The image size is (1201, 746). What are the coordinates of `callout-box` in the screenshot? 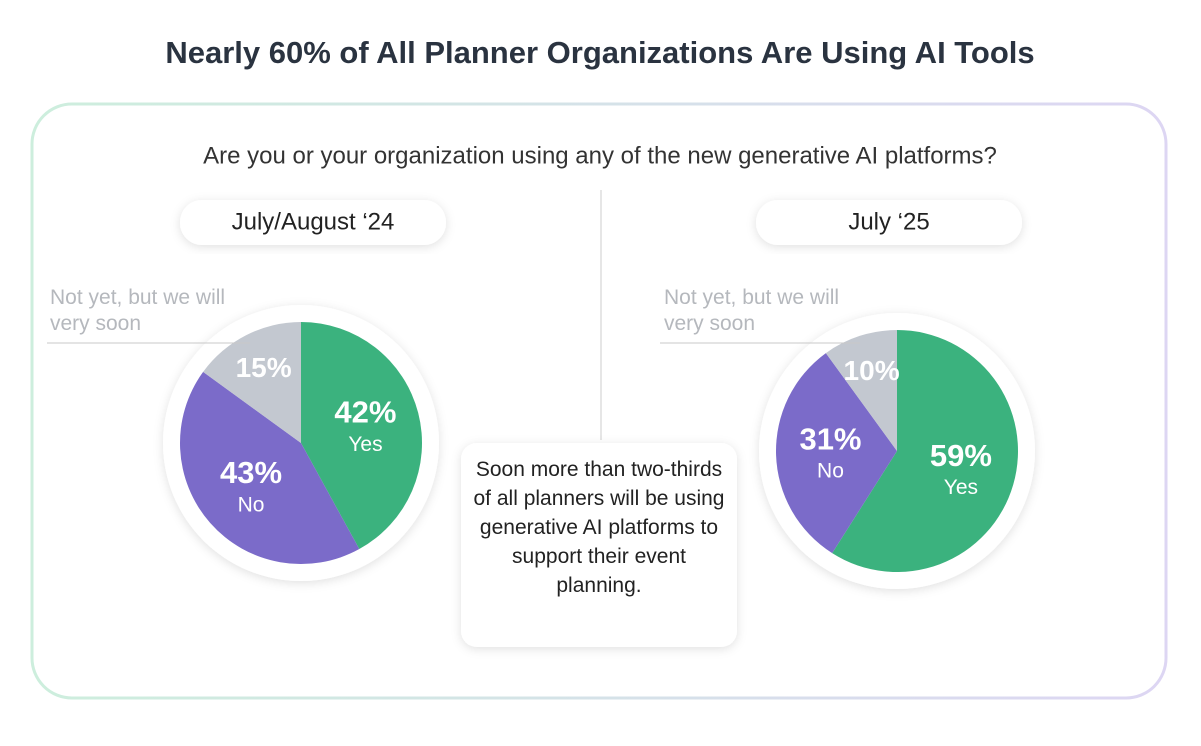 It's located at (599, 545).